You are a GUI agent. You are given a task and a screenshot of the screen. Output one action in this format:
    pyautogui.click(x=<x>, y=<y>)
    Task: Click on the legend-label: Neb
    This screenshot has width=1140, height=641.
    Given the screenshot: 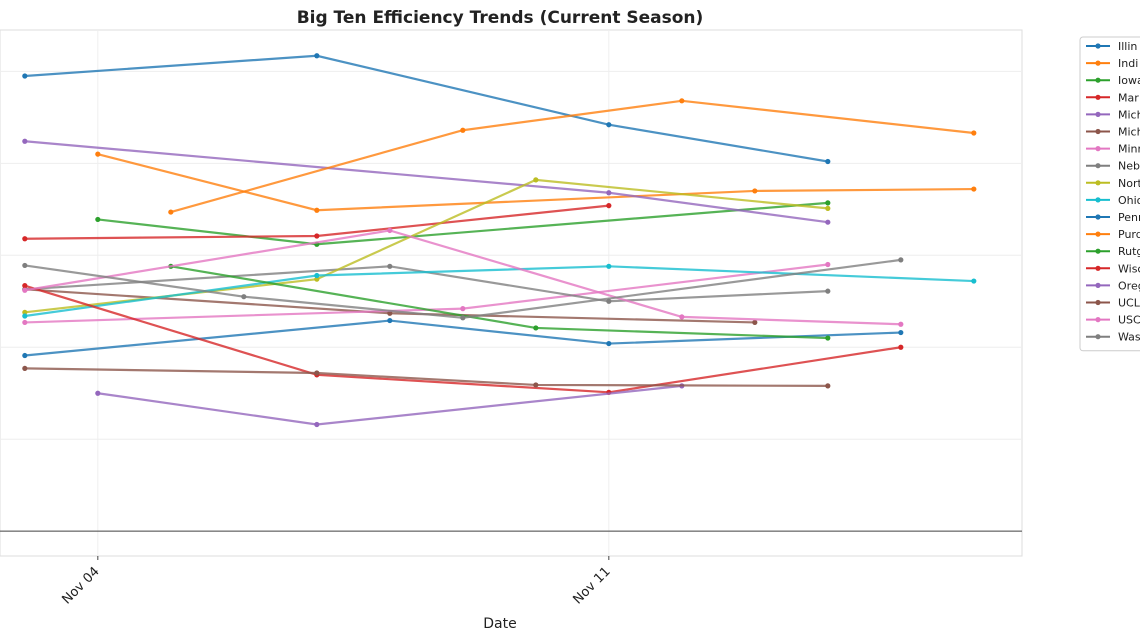 What is the action you would take?
    pyautogui.click(x=1129, y=166)
    